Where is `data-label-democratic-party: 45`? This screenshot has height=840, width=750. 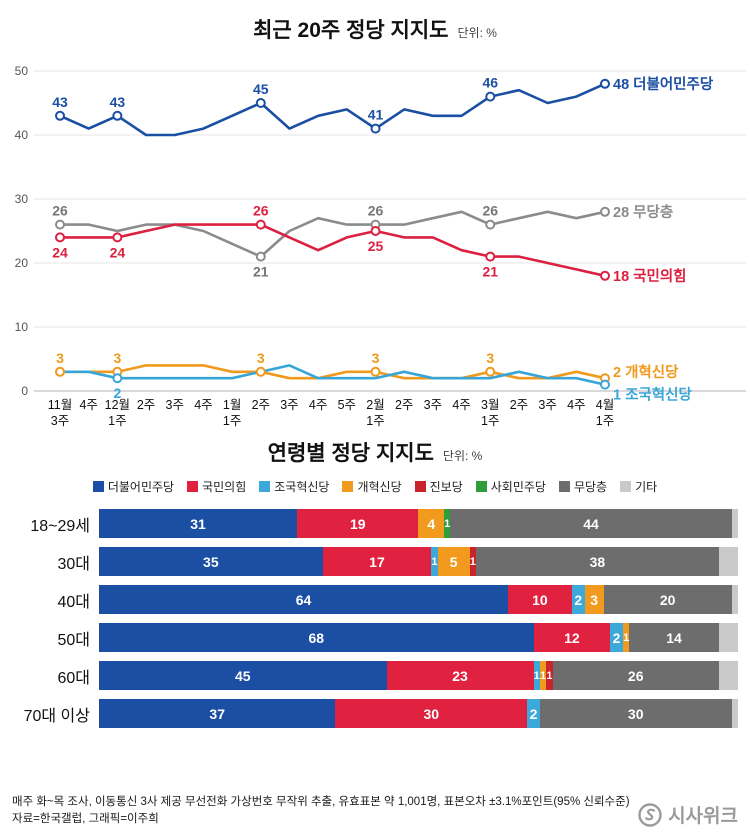
data-label-democratic-party: 45 is located at coordinates (261, 89).